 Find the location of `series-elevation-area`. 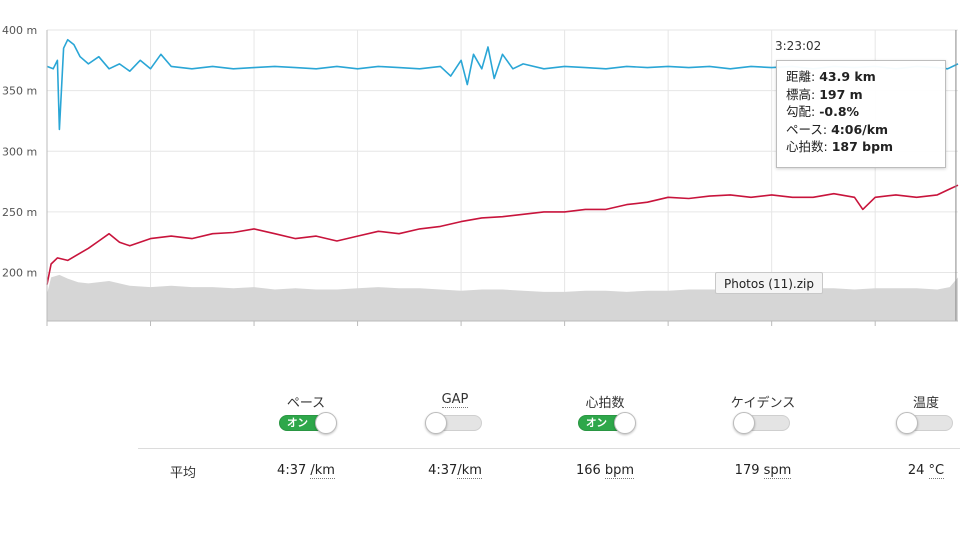

series-elevation-area is located at coordinates (502, 297).